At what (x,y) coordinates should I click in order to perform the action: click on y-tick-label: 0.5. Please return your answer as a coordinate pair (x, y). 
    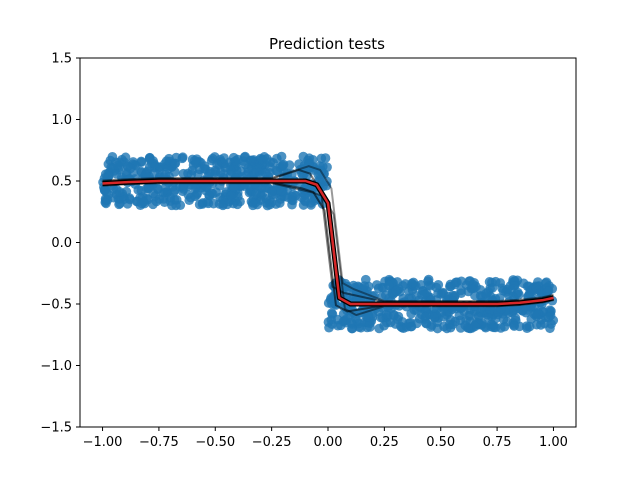
    Looking at the image, I should click on (61, 182).